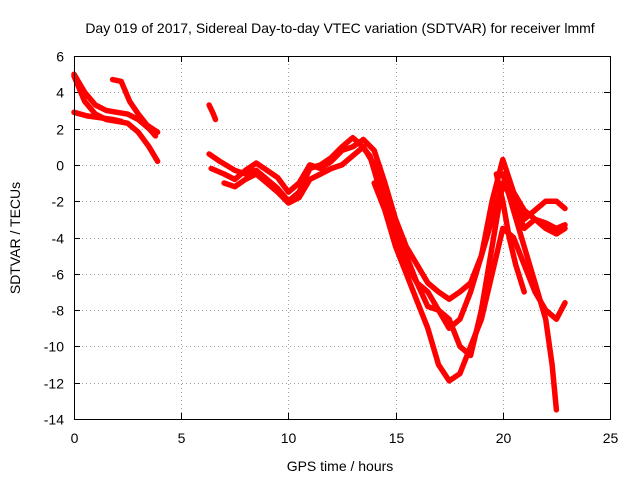 The height and width of the screenshot is (480, 640). I want to click on y-tick-label: 2, so click(60, 130).